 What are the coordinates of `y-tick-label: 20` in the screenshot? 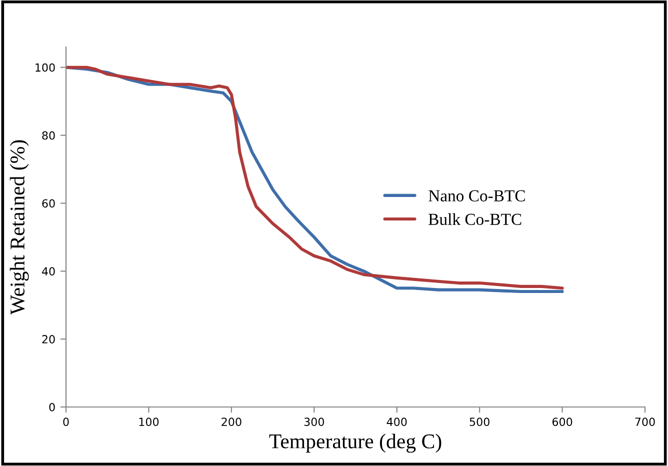 It's located at (48, 339).